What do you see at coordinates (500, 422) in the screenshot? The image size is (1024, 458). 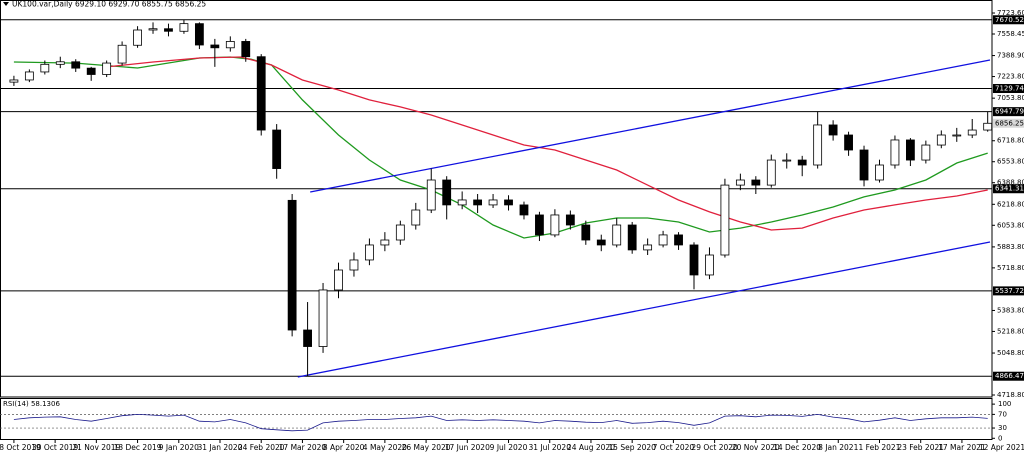 I see `rsi-line` at bounding box center [500, 422].